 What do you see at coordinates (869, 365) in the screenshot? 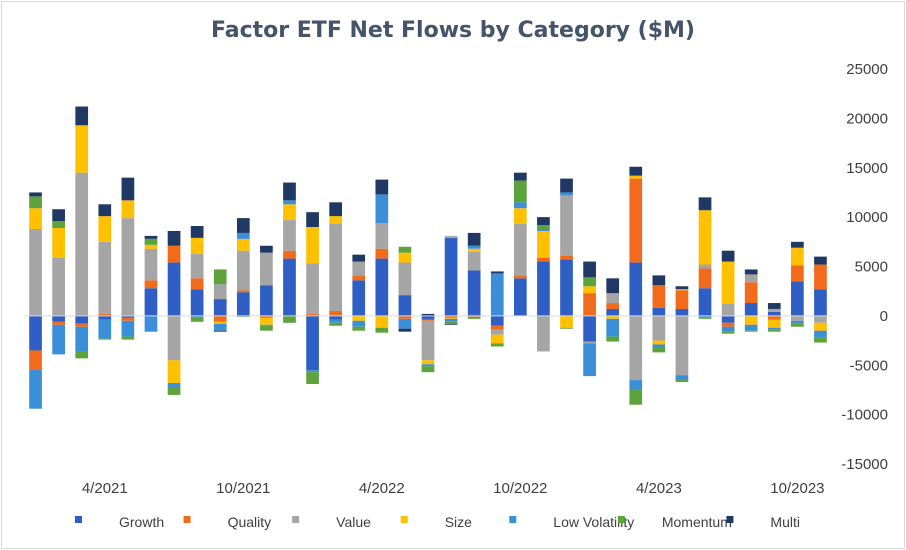
I see `y-tick-label: -5000` at bounding box center [869, 365].